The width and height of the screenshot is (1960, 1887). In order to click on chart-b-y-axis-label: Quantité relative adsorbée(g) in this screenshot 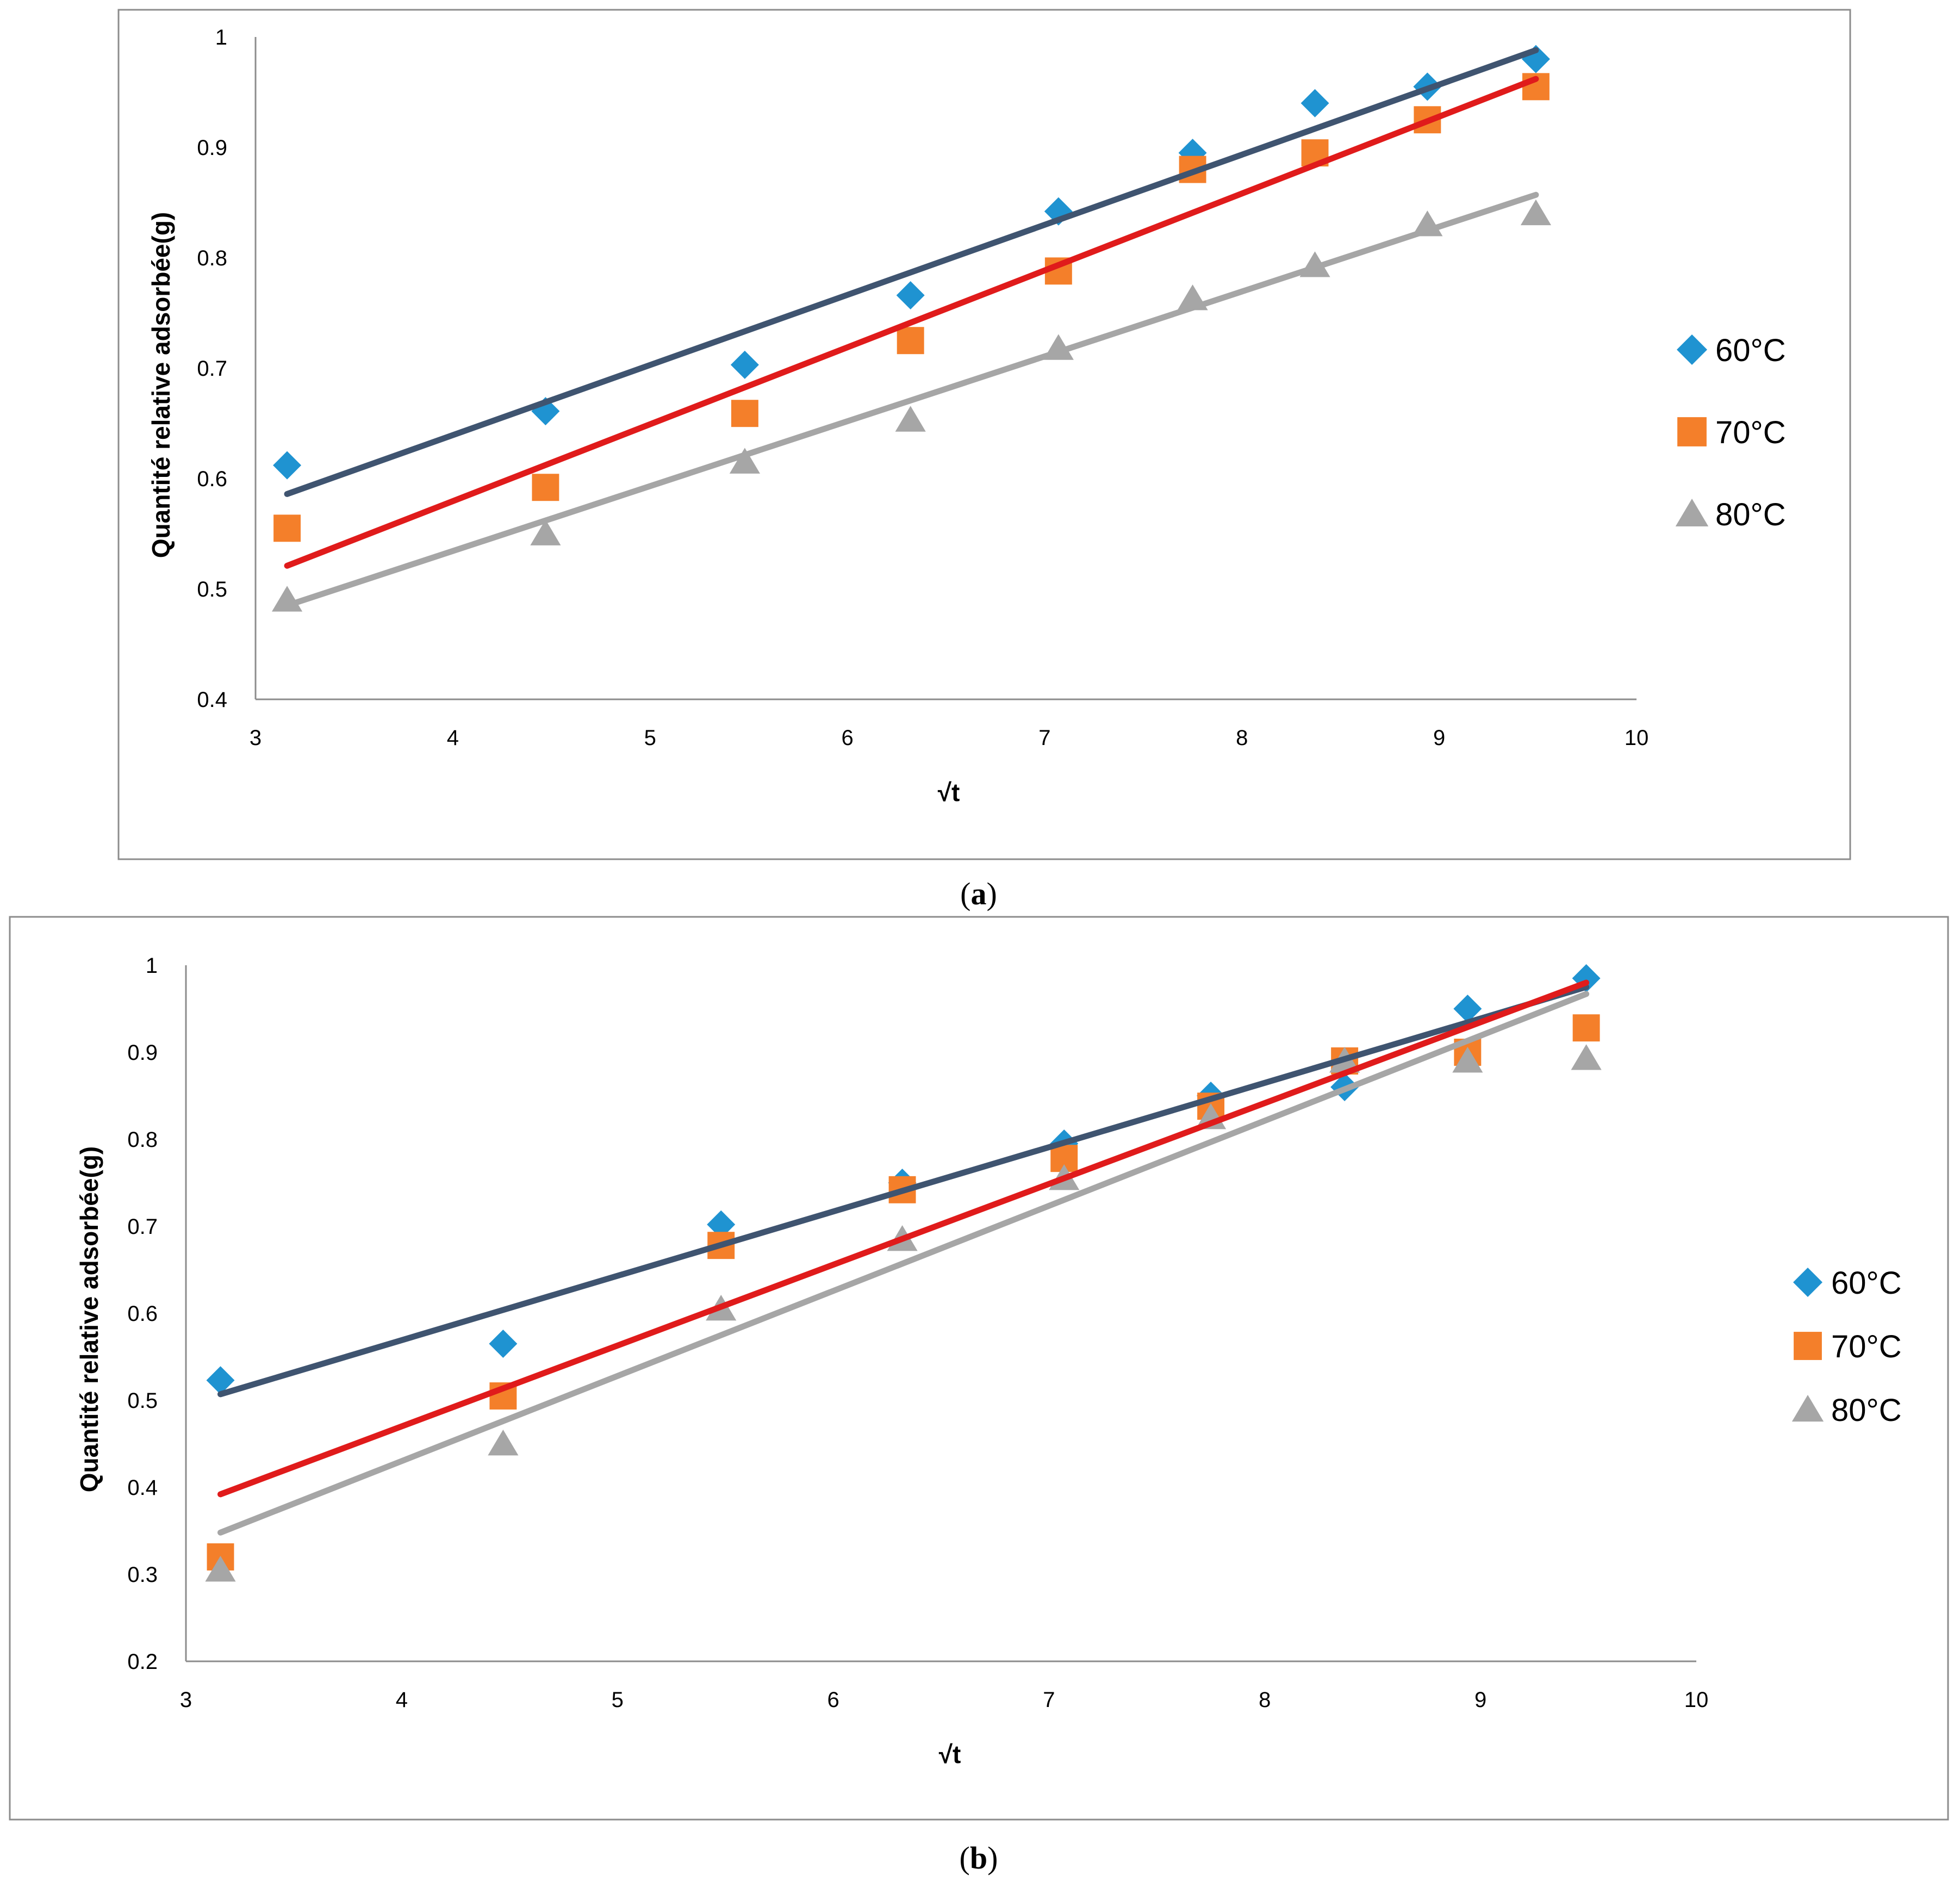, I will do `click(89, 1319)`.